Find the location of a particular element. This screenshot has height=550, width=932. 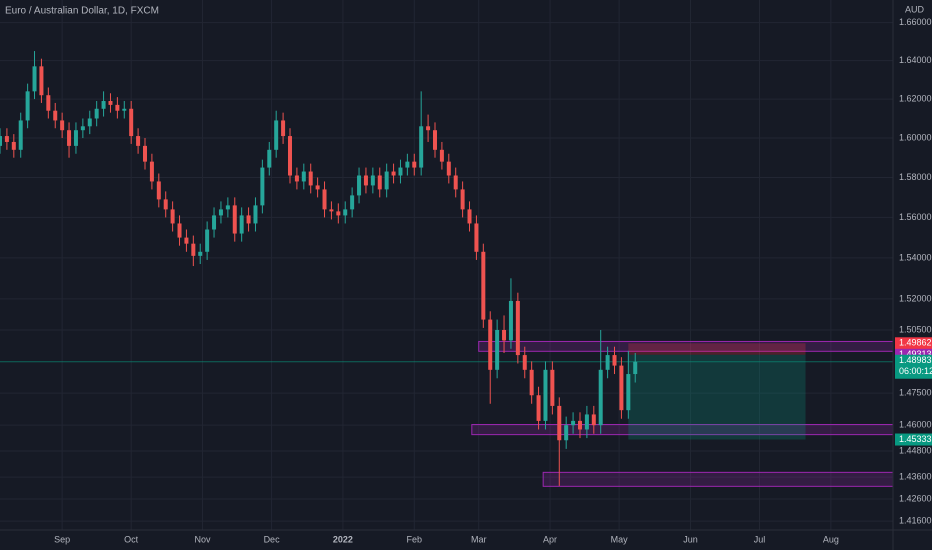

x-tick-label: May is located at coordinates (620, 539).